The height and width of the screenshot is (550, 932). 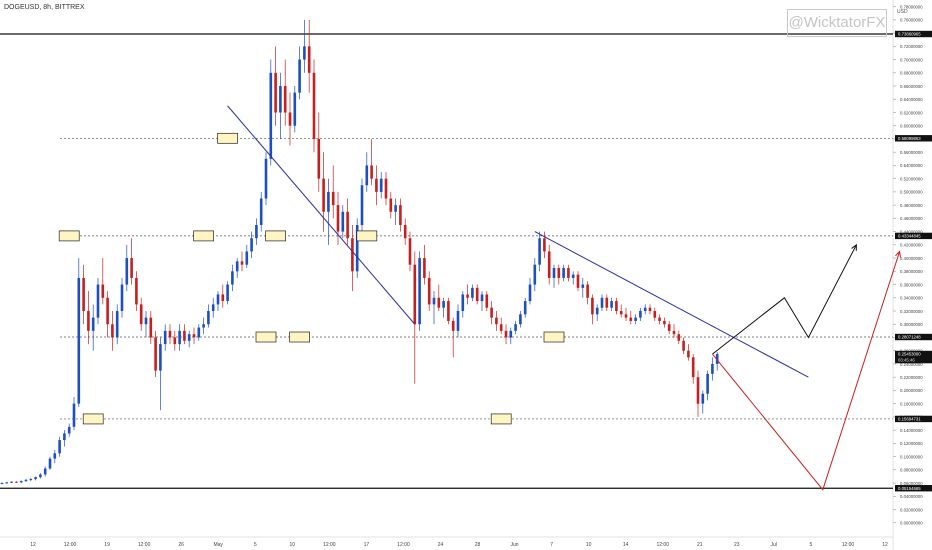 What do you see at coordinates (837, 23) in the screenshot?
I see `watermark: @WicktatorFX` at bounding box center [837, 23].